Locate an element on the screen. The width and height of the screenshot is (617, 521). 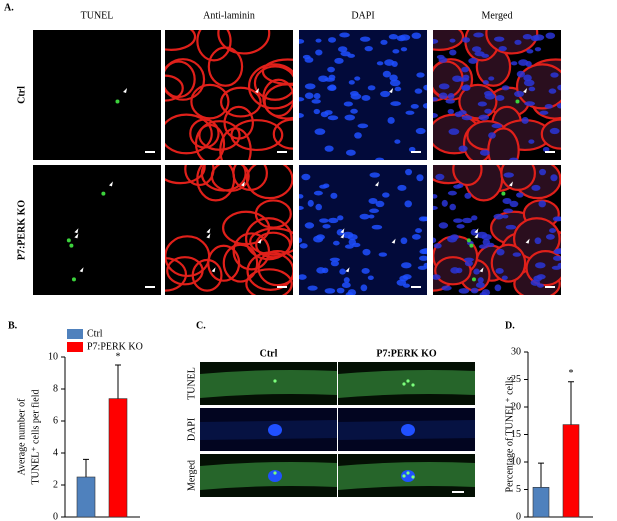
error-bar is located at coordinates (118, 381).